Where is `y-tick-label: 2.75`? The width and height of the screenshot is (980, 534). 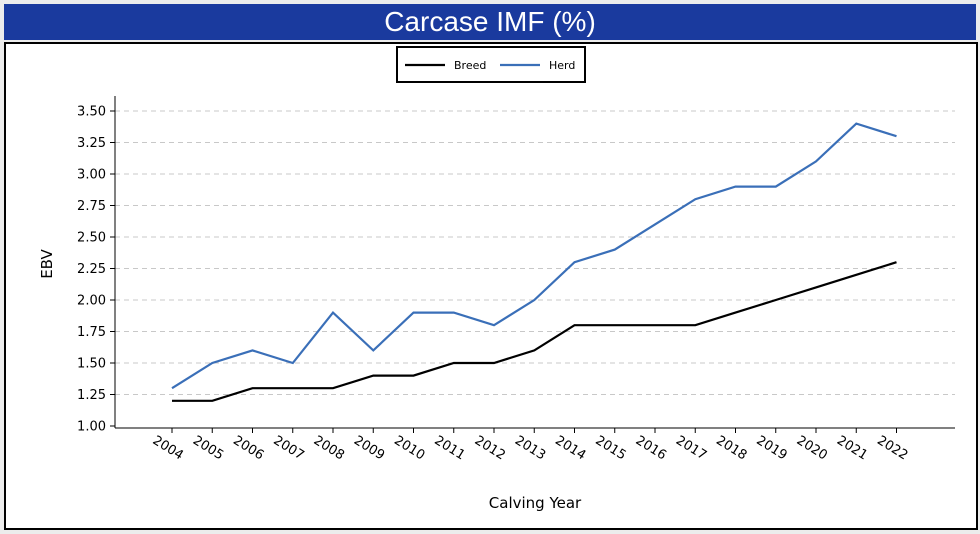
y-tick-label: 2.75 is located at coordinates (91, 206).